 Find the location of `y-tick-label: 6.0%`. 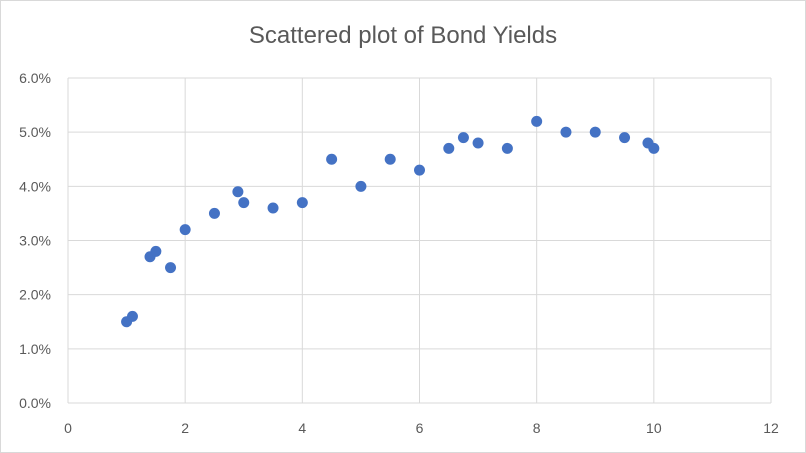

y-tick-label: 6.0% is located at coordinates (35, 78).